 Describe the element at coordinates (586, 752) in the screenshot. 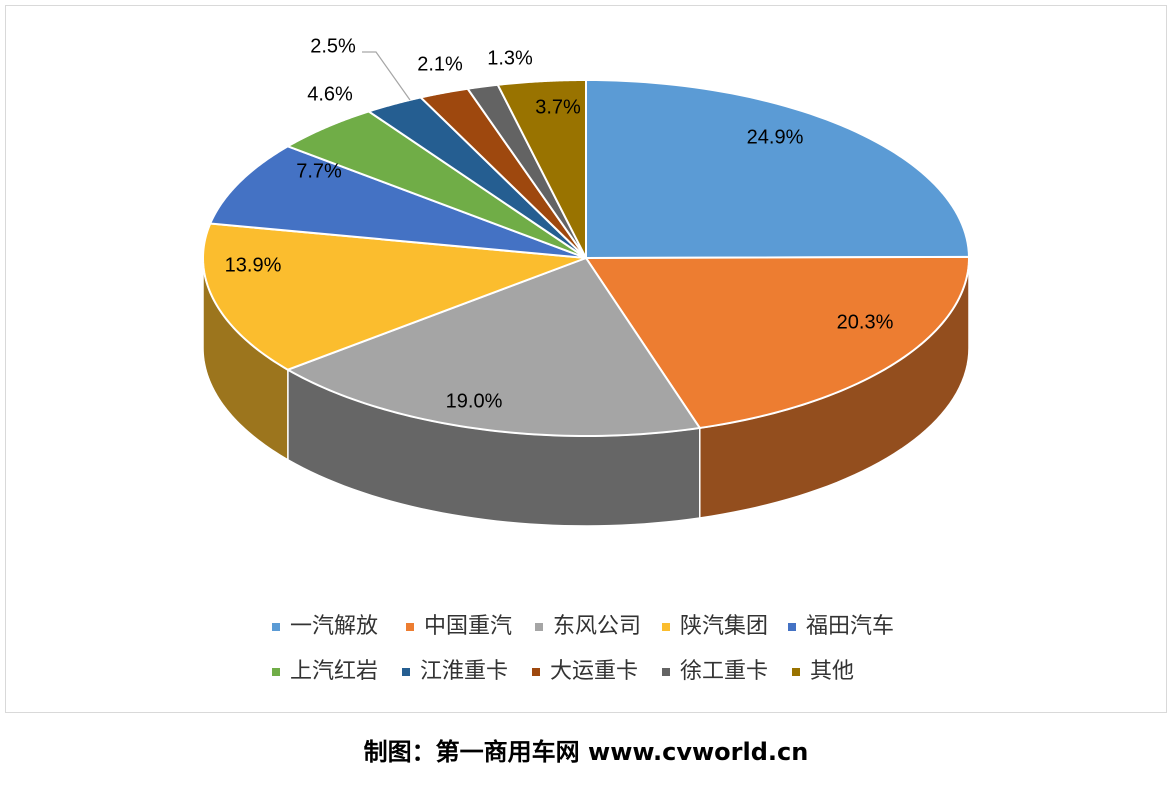

I see `caption: 制图：第一商用车网 www.cvworld.cn` at that location.